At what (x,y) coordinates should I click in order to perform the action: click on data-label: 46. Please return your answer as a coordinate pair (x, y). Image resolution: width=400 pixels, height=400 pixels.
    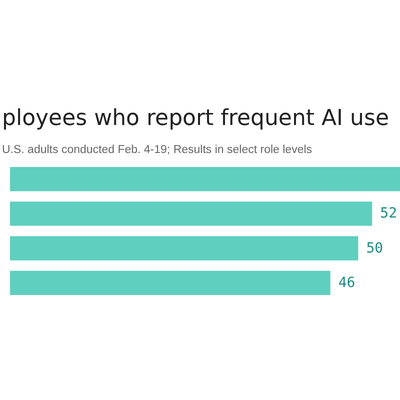
    Looking at the image, I should click on (347, 282).